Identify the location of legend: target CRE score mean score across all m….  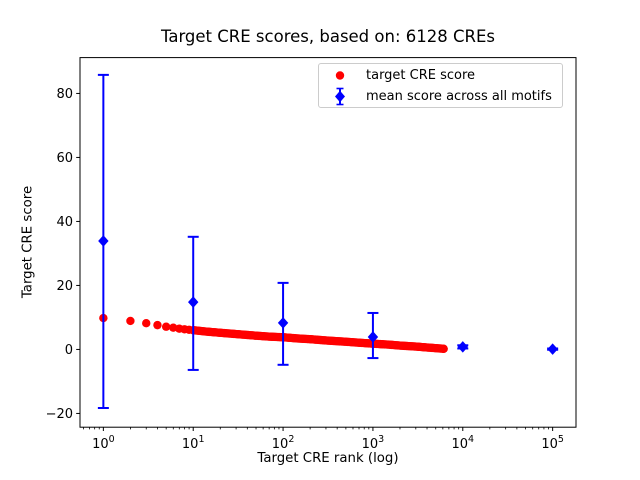
(440, 85).